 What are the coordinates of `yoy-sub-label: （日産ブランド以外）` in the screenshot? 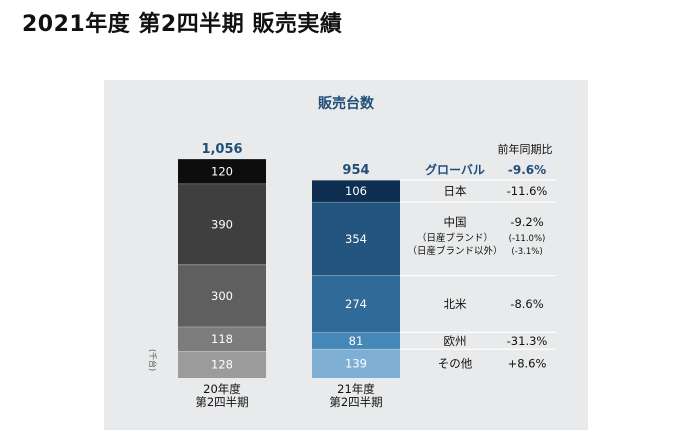 It's located at (454, 251).